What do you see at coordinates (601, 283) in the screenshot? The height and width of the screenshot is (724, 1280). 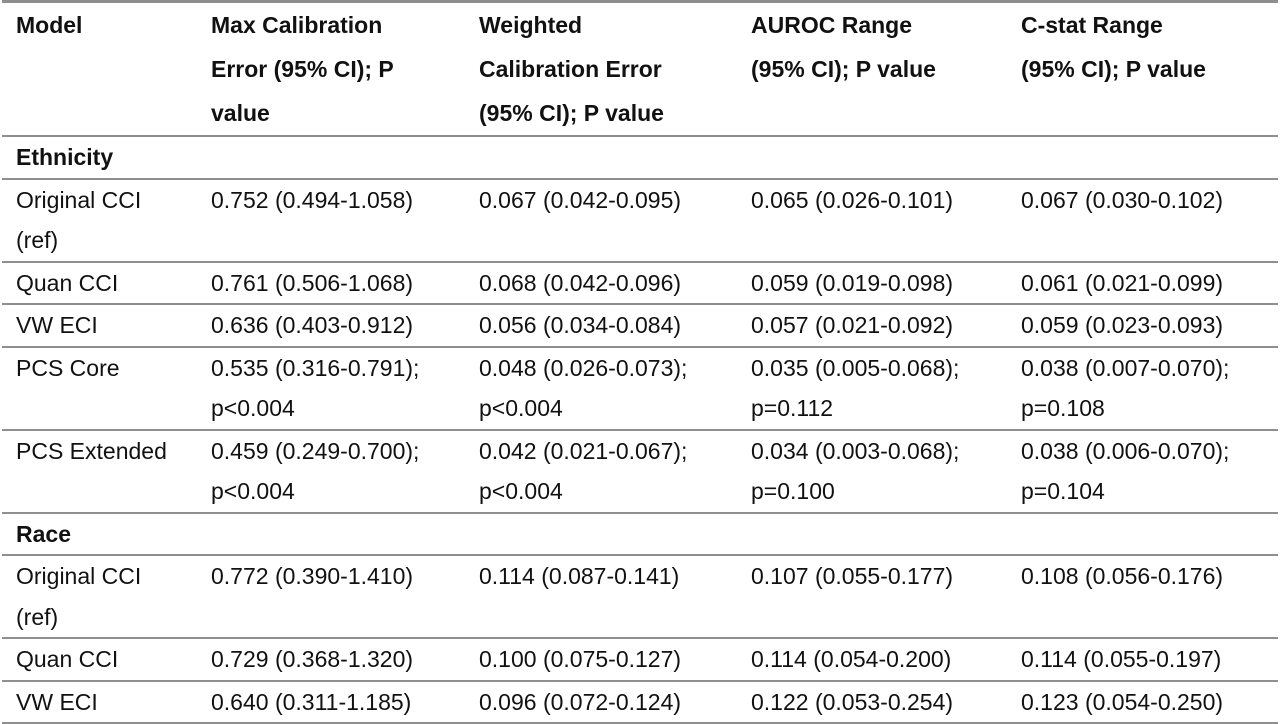 I see `cell-weighted-calibration-error: 0.068 (0.042-0.096)` at bounding box center [601, 283].